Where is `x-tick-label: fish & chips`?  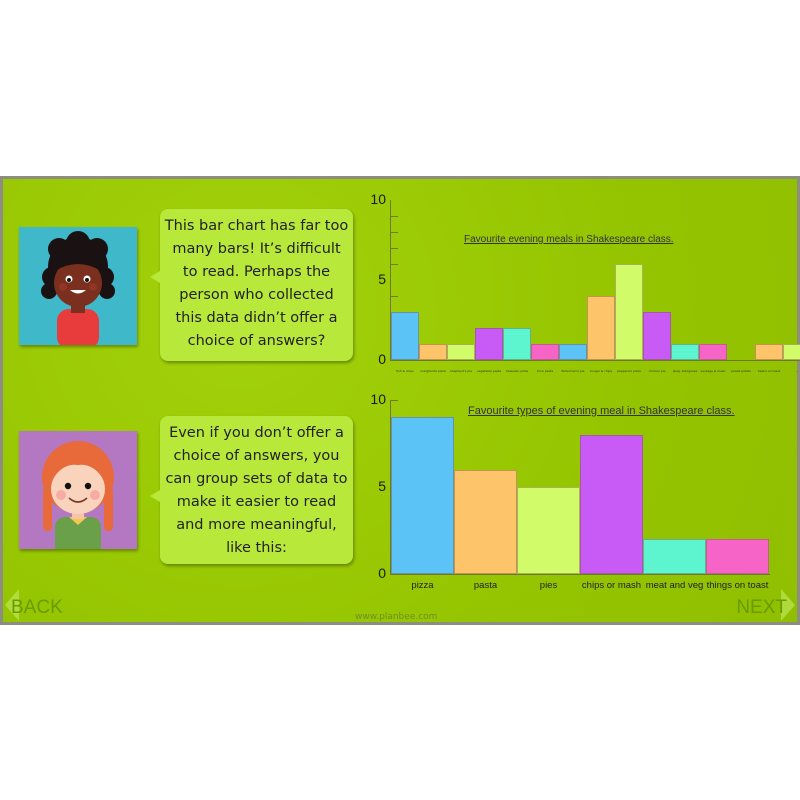 x-tick-label: fish & chips is located at coordinates (405, 371).